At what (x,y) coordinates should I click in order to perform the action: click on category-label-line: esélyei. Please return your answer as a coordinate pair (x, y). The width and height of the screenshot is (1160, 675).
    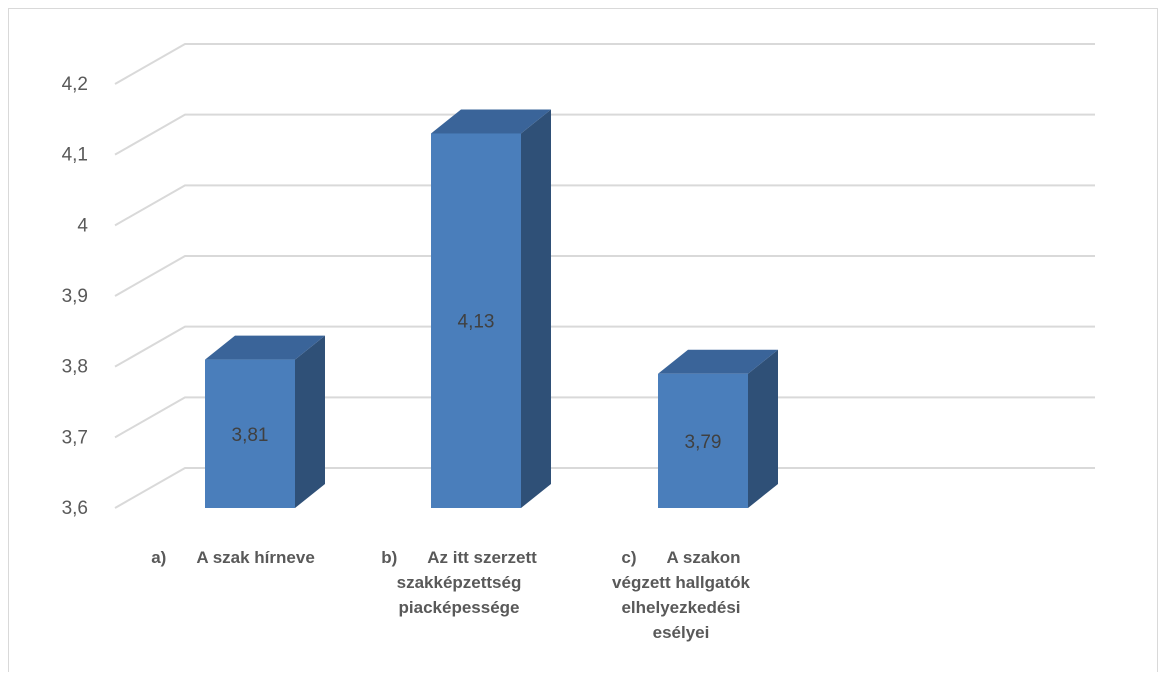
    Looking at the image, I should click on (681, 632).